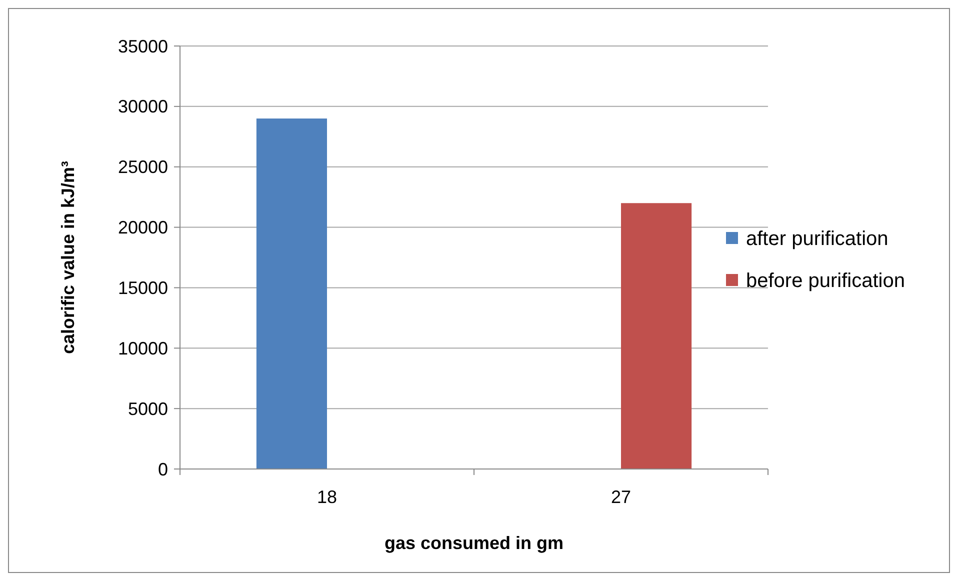  I want to click on y-tick-label: 30000, so click(143, 106).